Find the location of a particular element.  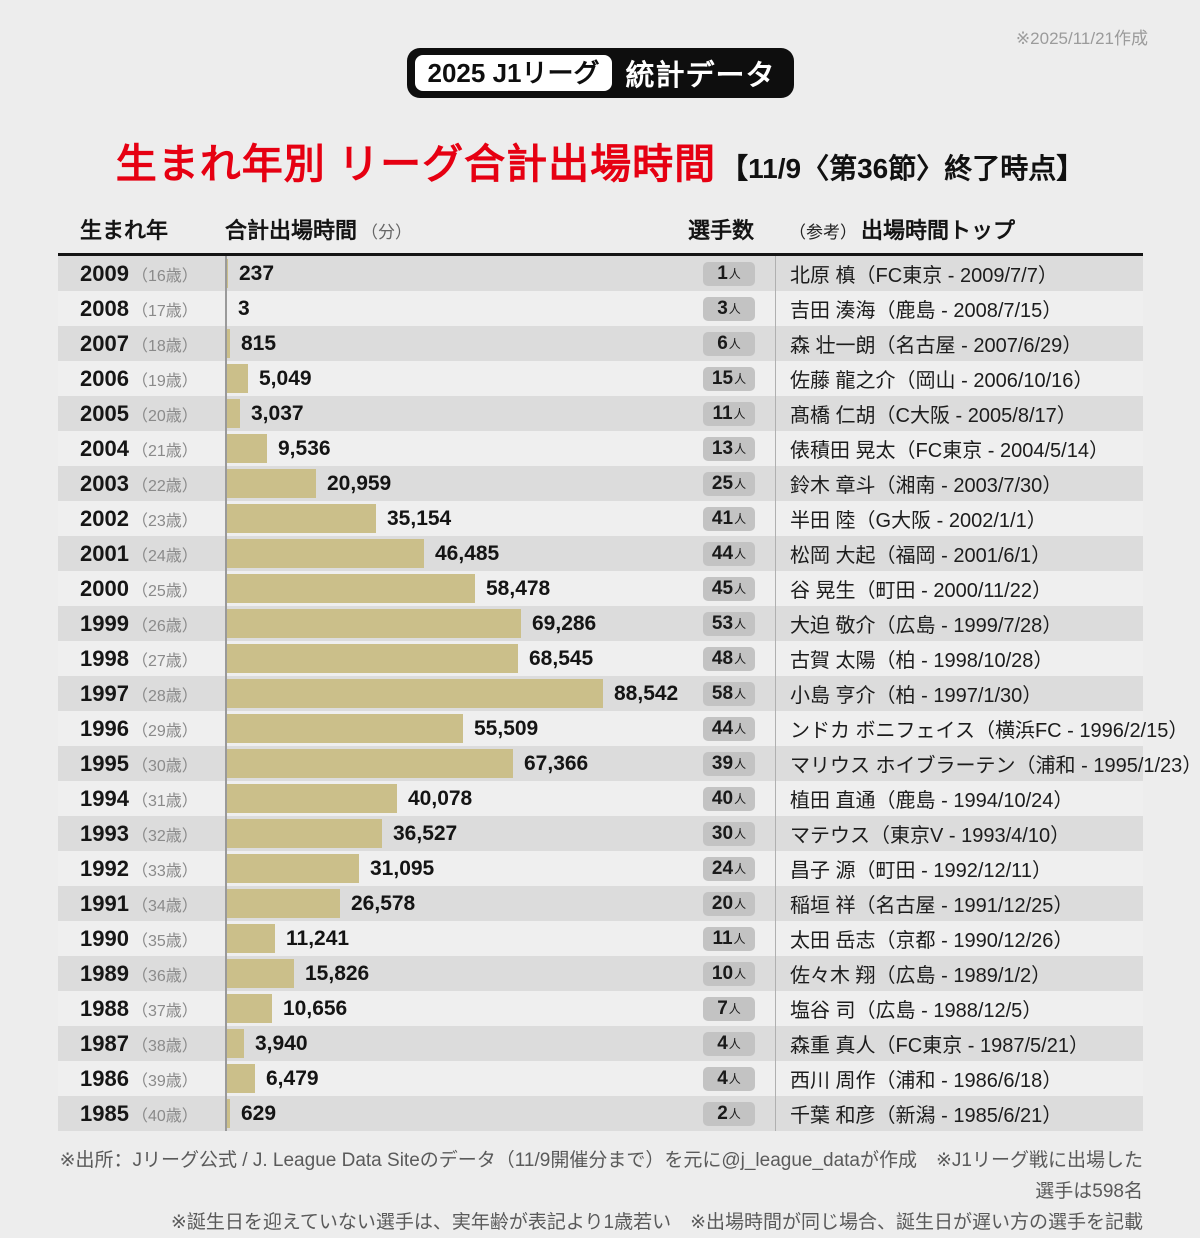

minutes-value: 26,578 is located at coordinates (383, 903).